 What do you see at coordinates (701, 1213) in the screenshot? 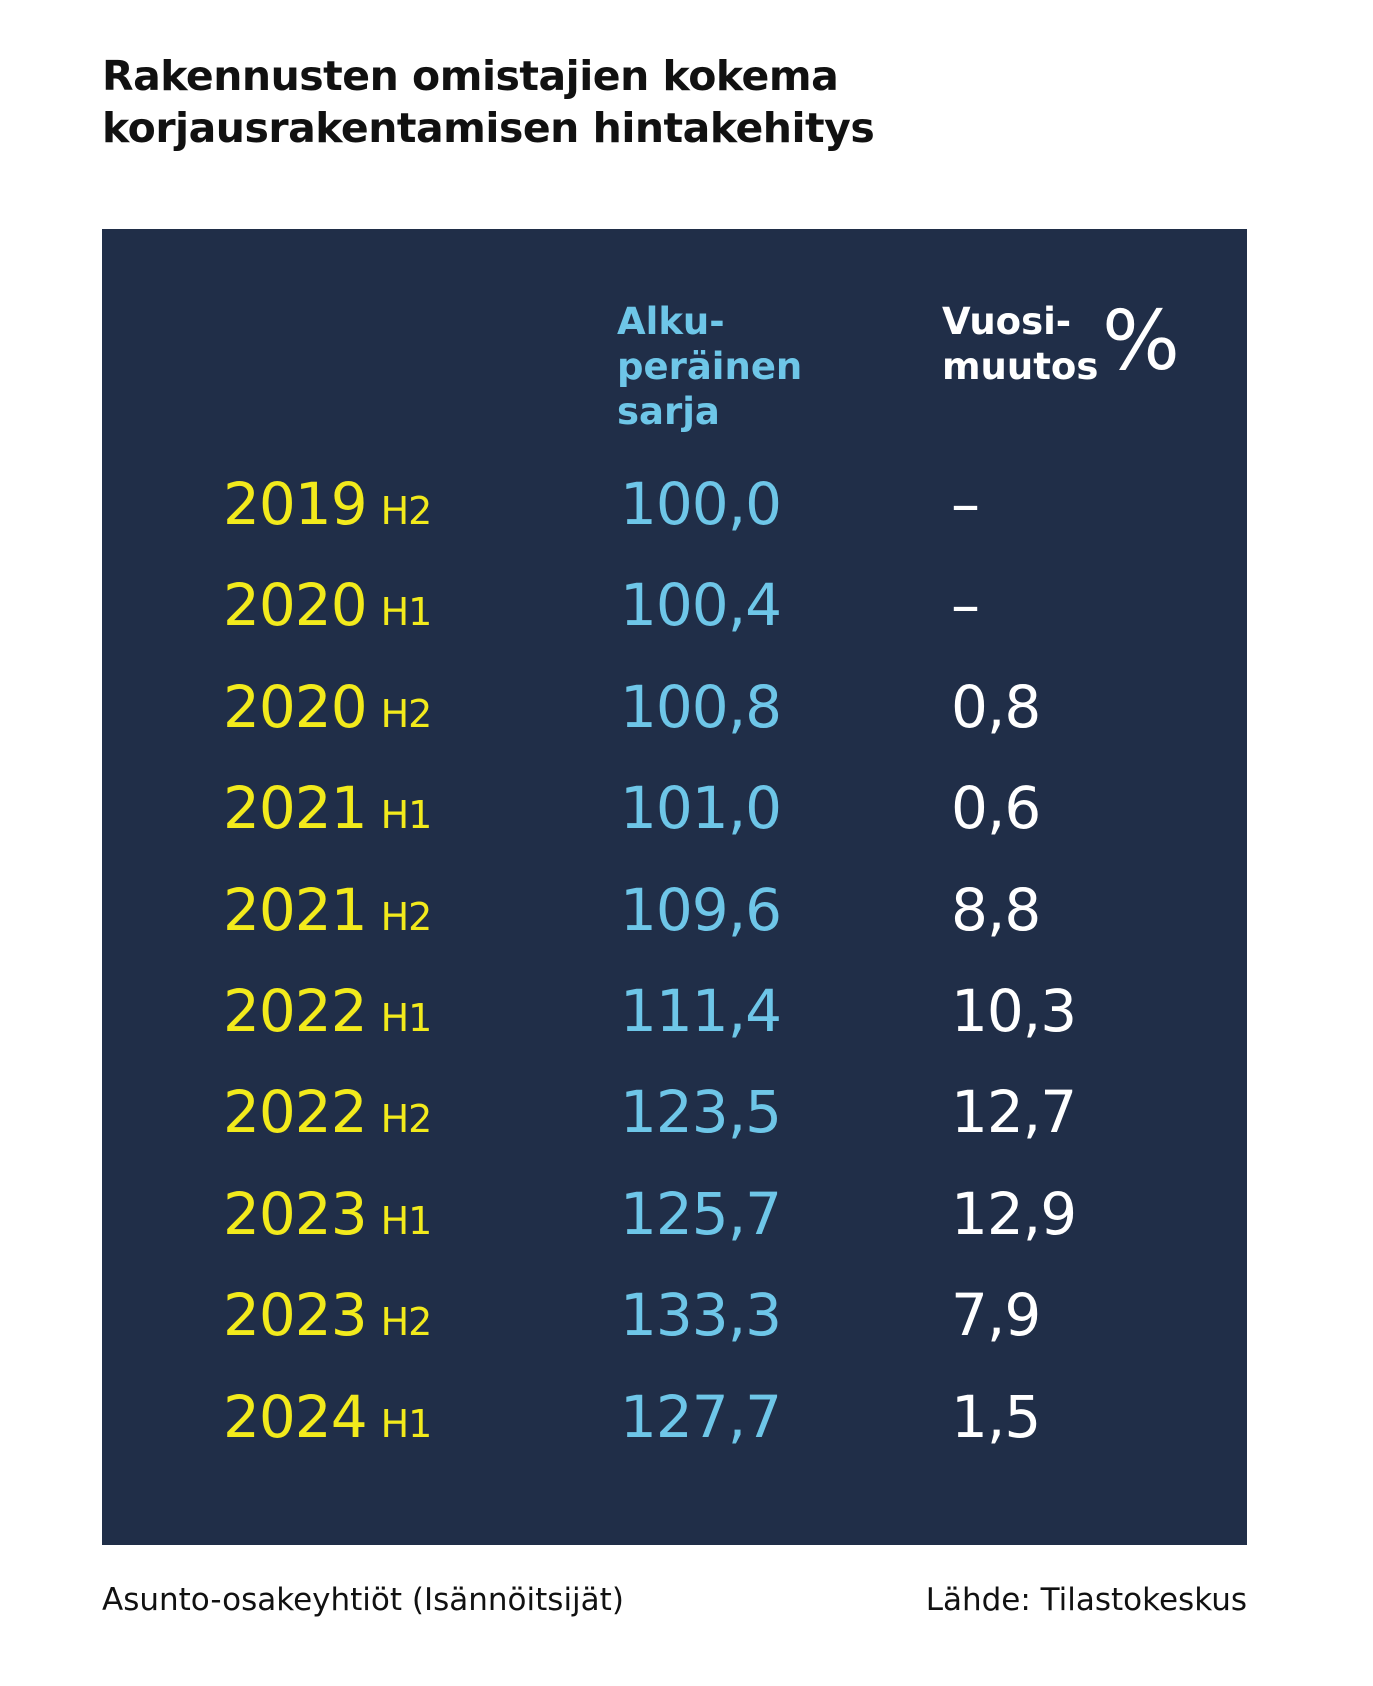
I see `original-series-value: 125,7` at bounding box center [701, 1213].